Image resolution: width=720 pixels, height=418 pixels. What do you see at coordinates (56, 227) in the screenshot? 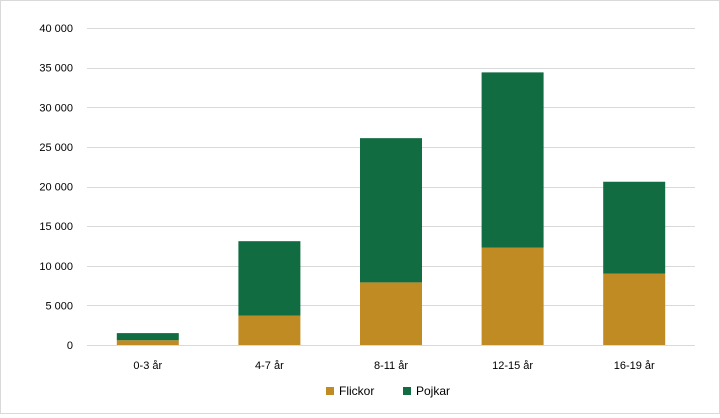
I see `y-tick-label: 15 000` at bounding box center [56, 227].